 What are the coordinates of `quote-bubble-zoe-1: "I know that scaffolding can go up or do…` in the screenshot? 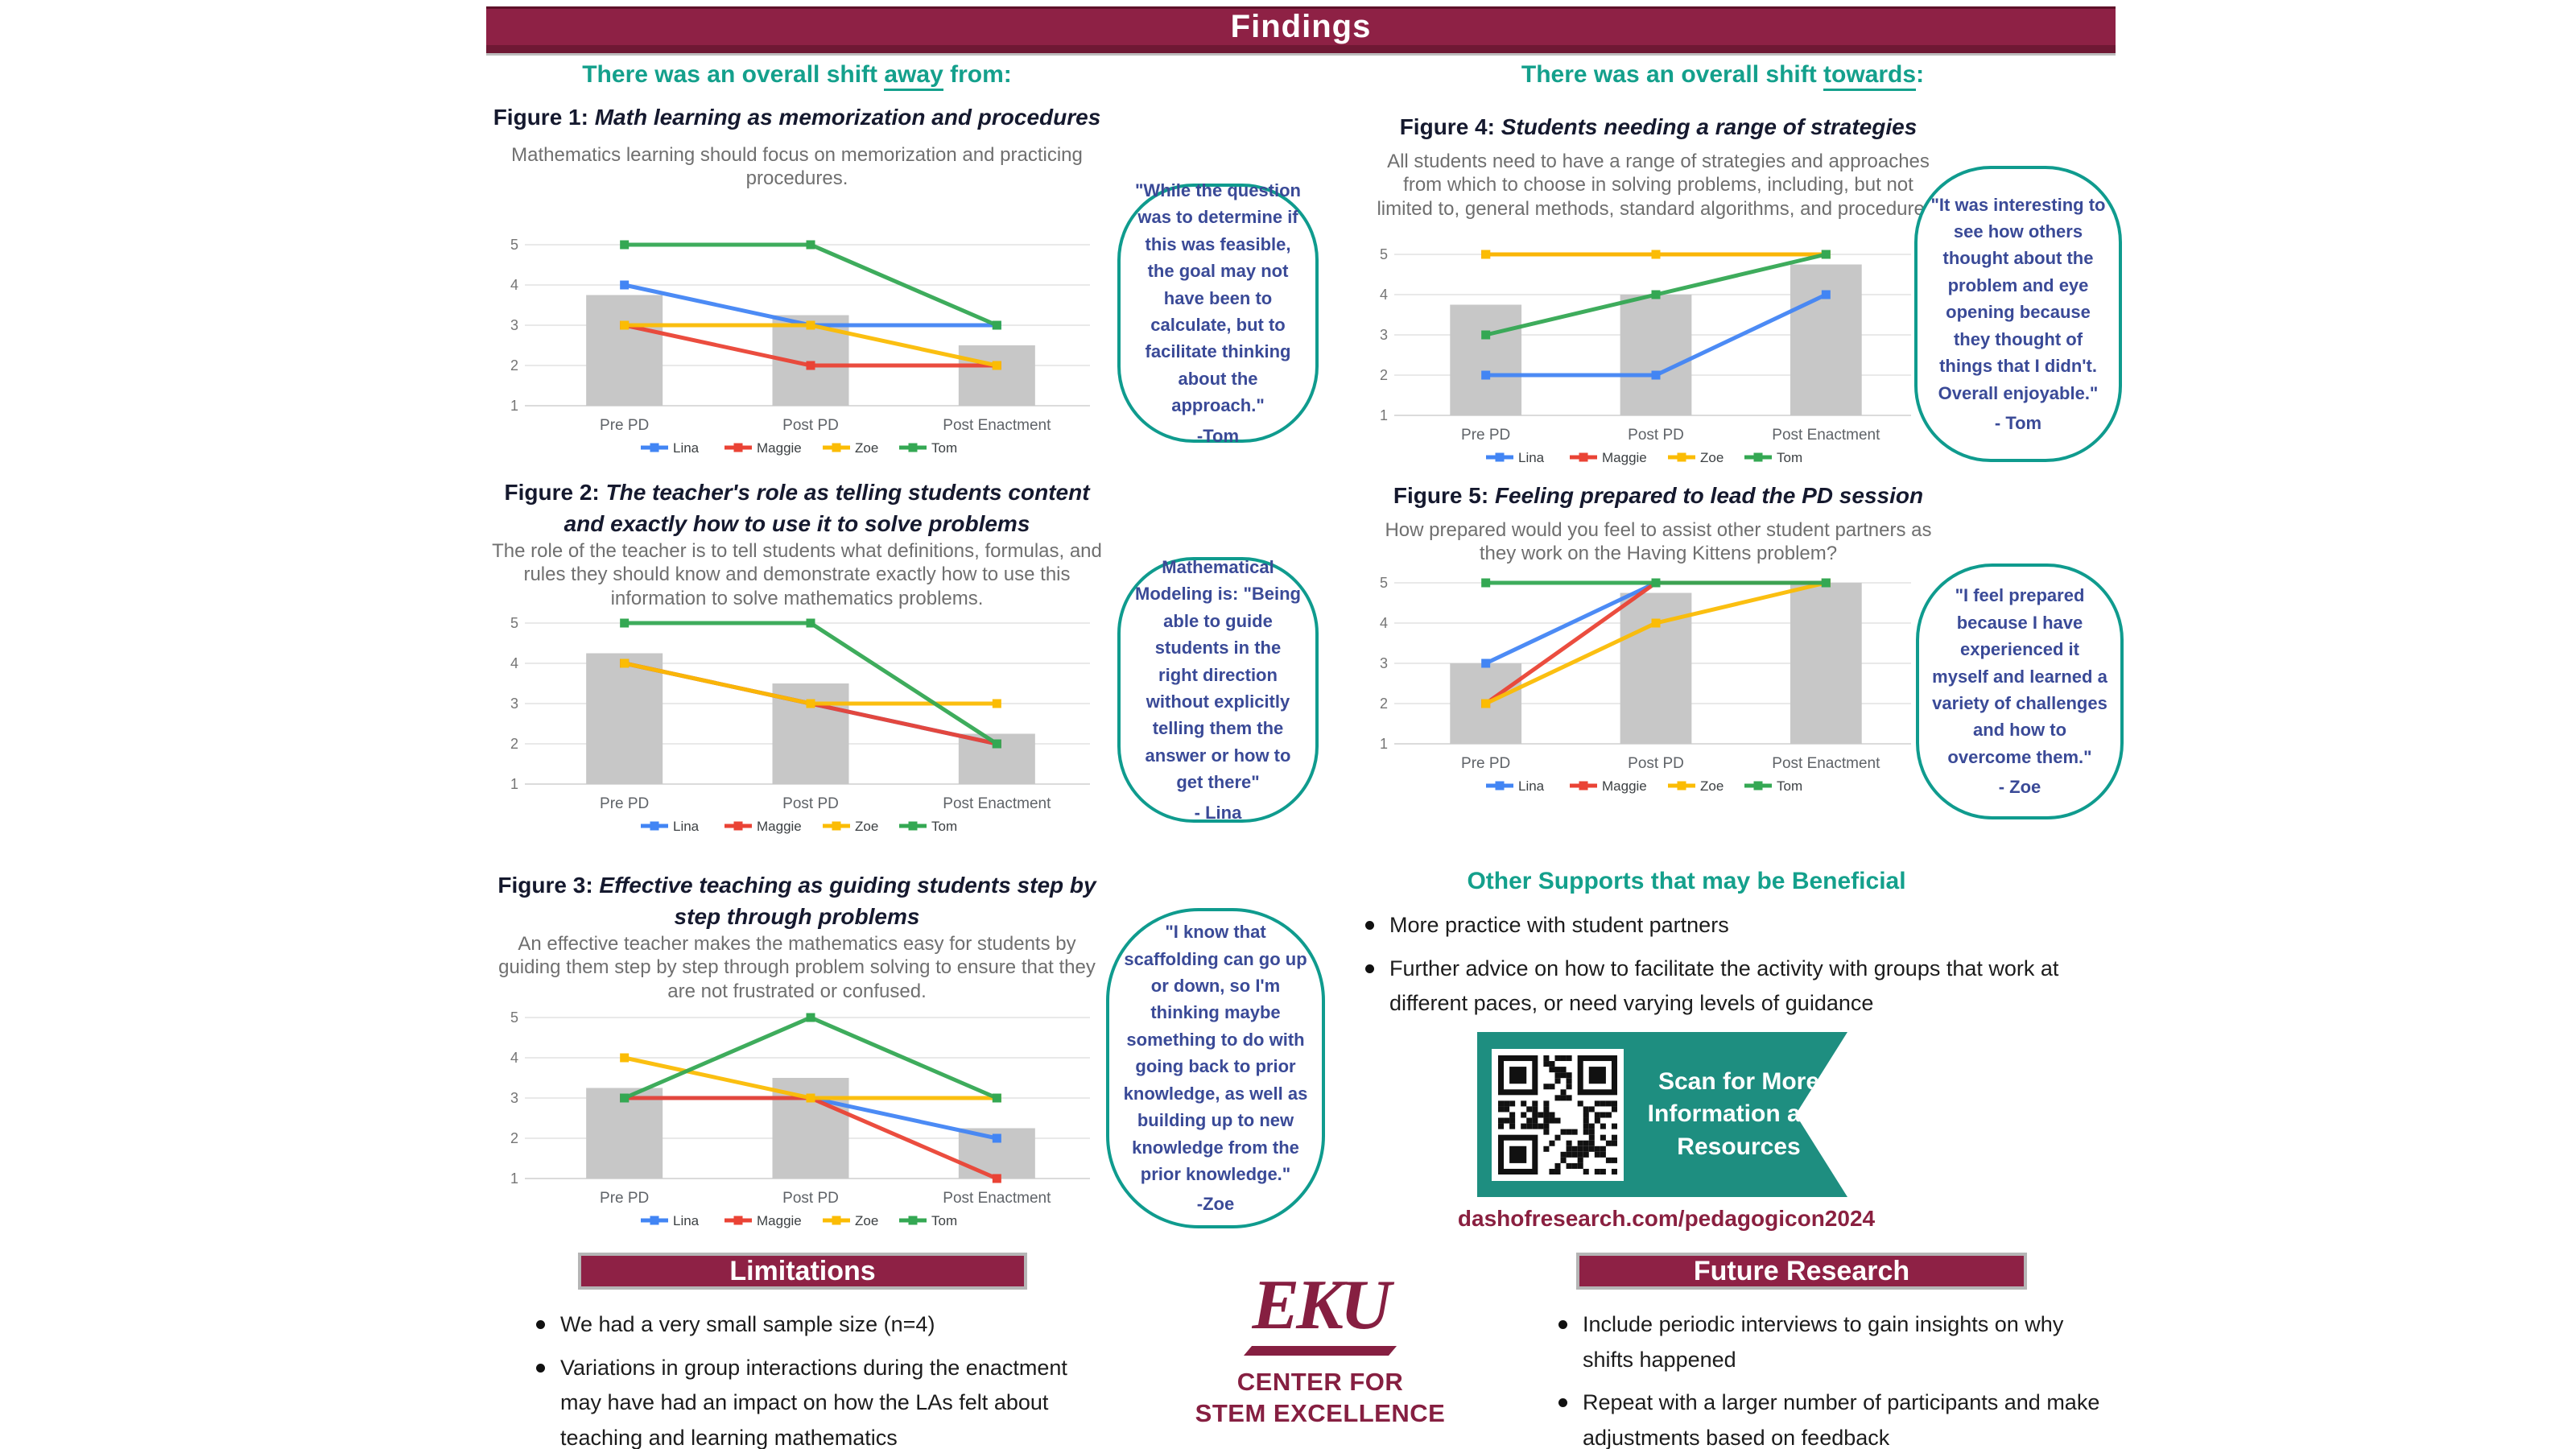 It's located at (1215, 1068).